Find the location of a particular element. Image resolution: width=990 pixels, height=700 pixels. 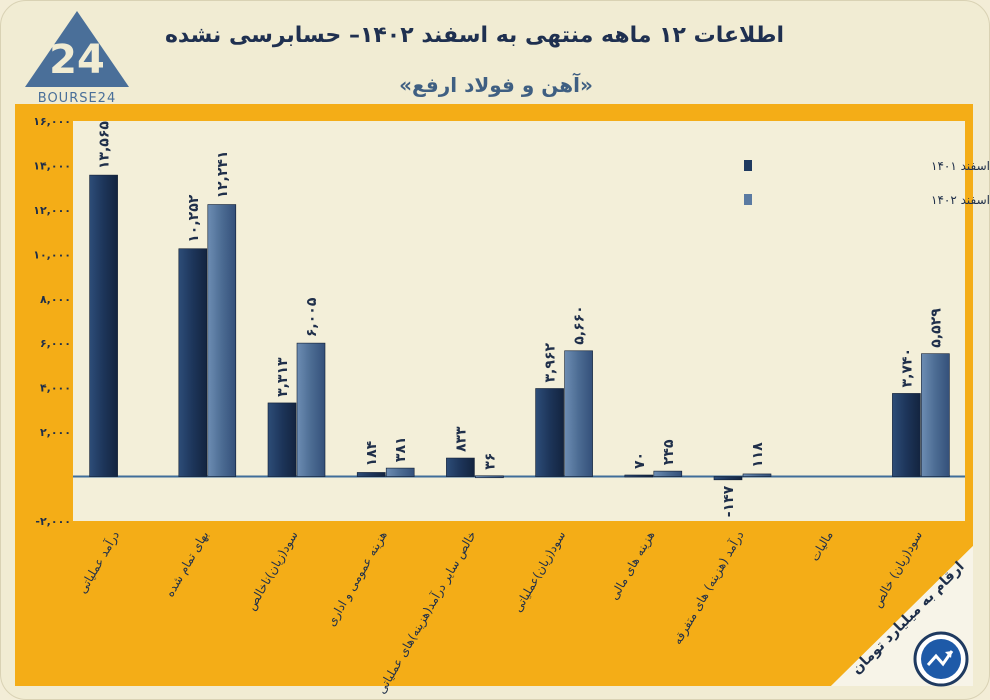

y-tick-label: ۸,۰۰۰ is located at coordinates (55, 299).